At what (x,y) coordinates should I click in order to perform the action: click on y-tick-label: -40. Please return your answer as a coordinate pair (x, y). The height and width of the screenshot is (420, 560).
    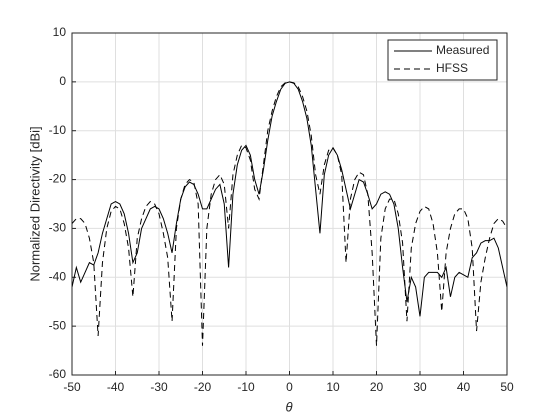
    Looking at the image, I should click on (58, 276).